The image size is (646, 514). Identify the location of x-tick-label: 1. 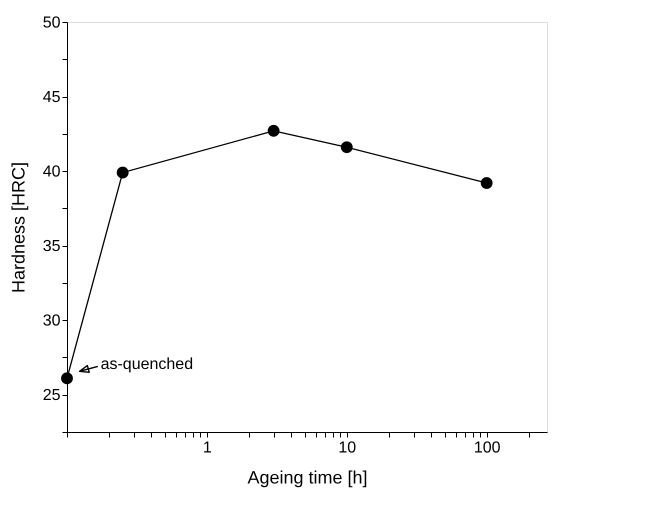
(207, 448).